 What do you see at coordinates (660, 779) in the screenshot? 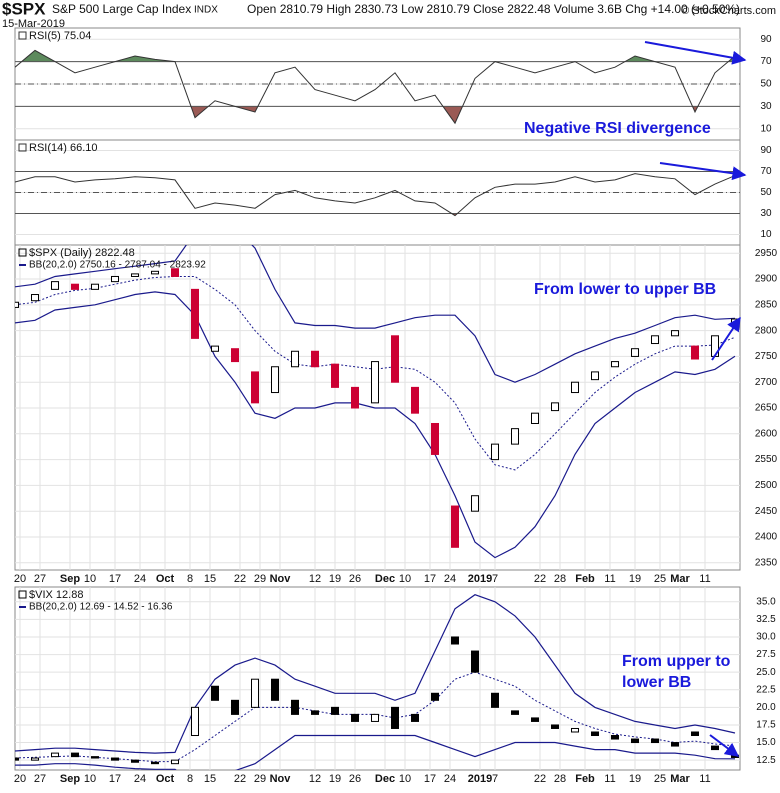
I see `x-tick-label: 25` at bounding box center [660, 779].